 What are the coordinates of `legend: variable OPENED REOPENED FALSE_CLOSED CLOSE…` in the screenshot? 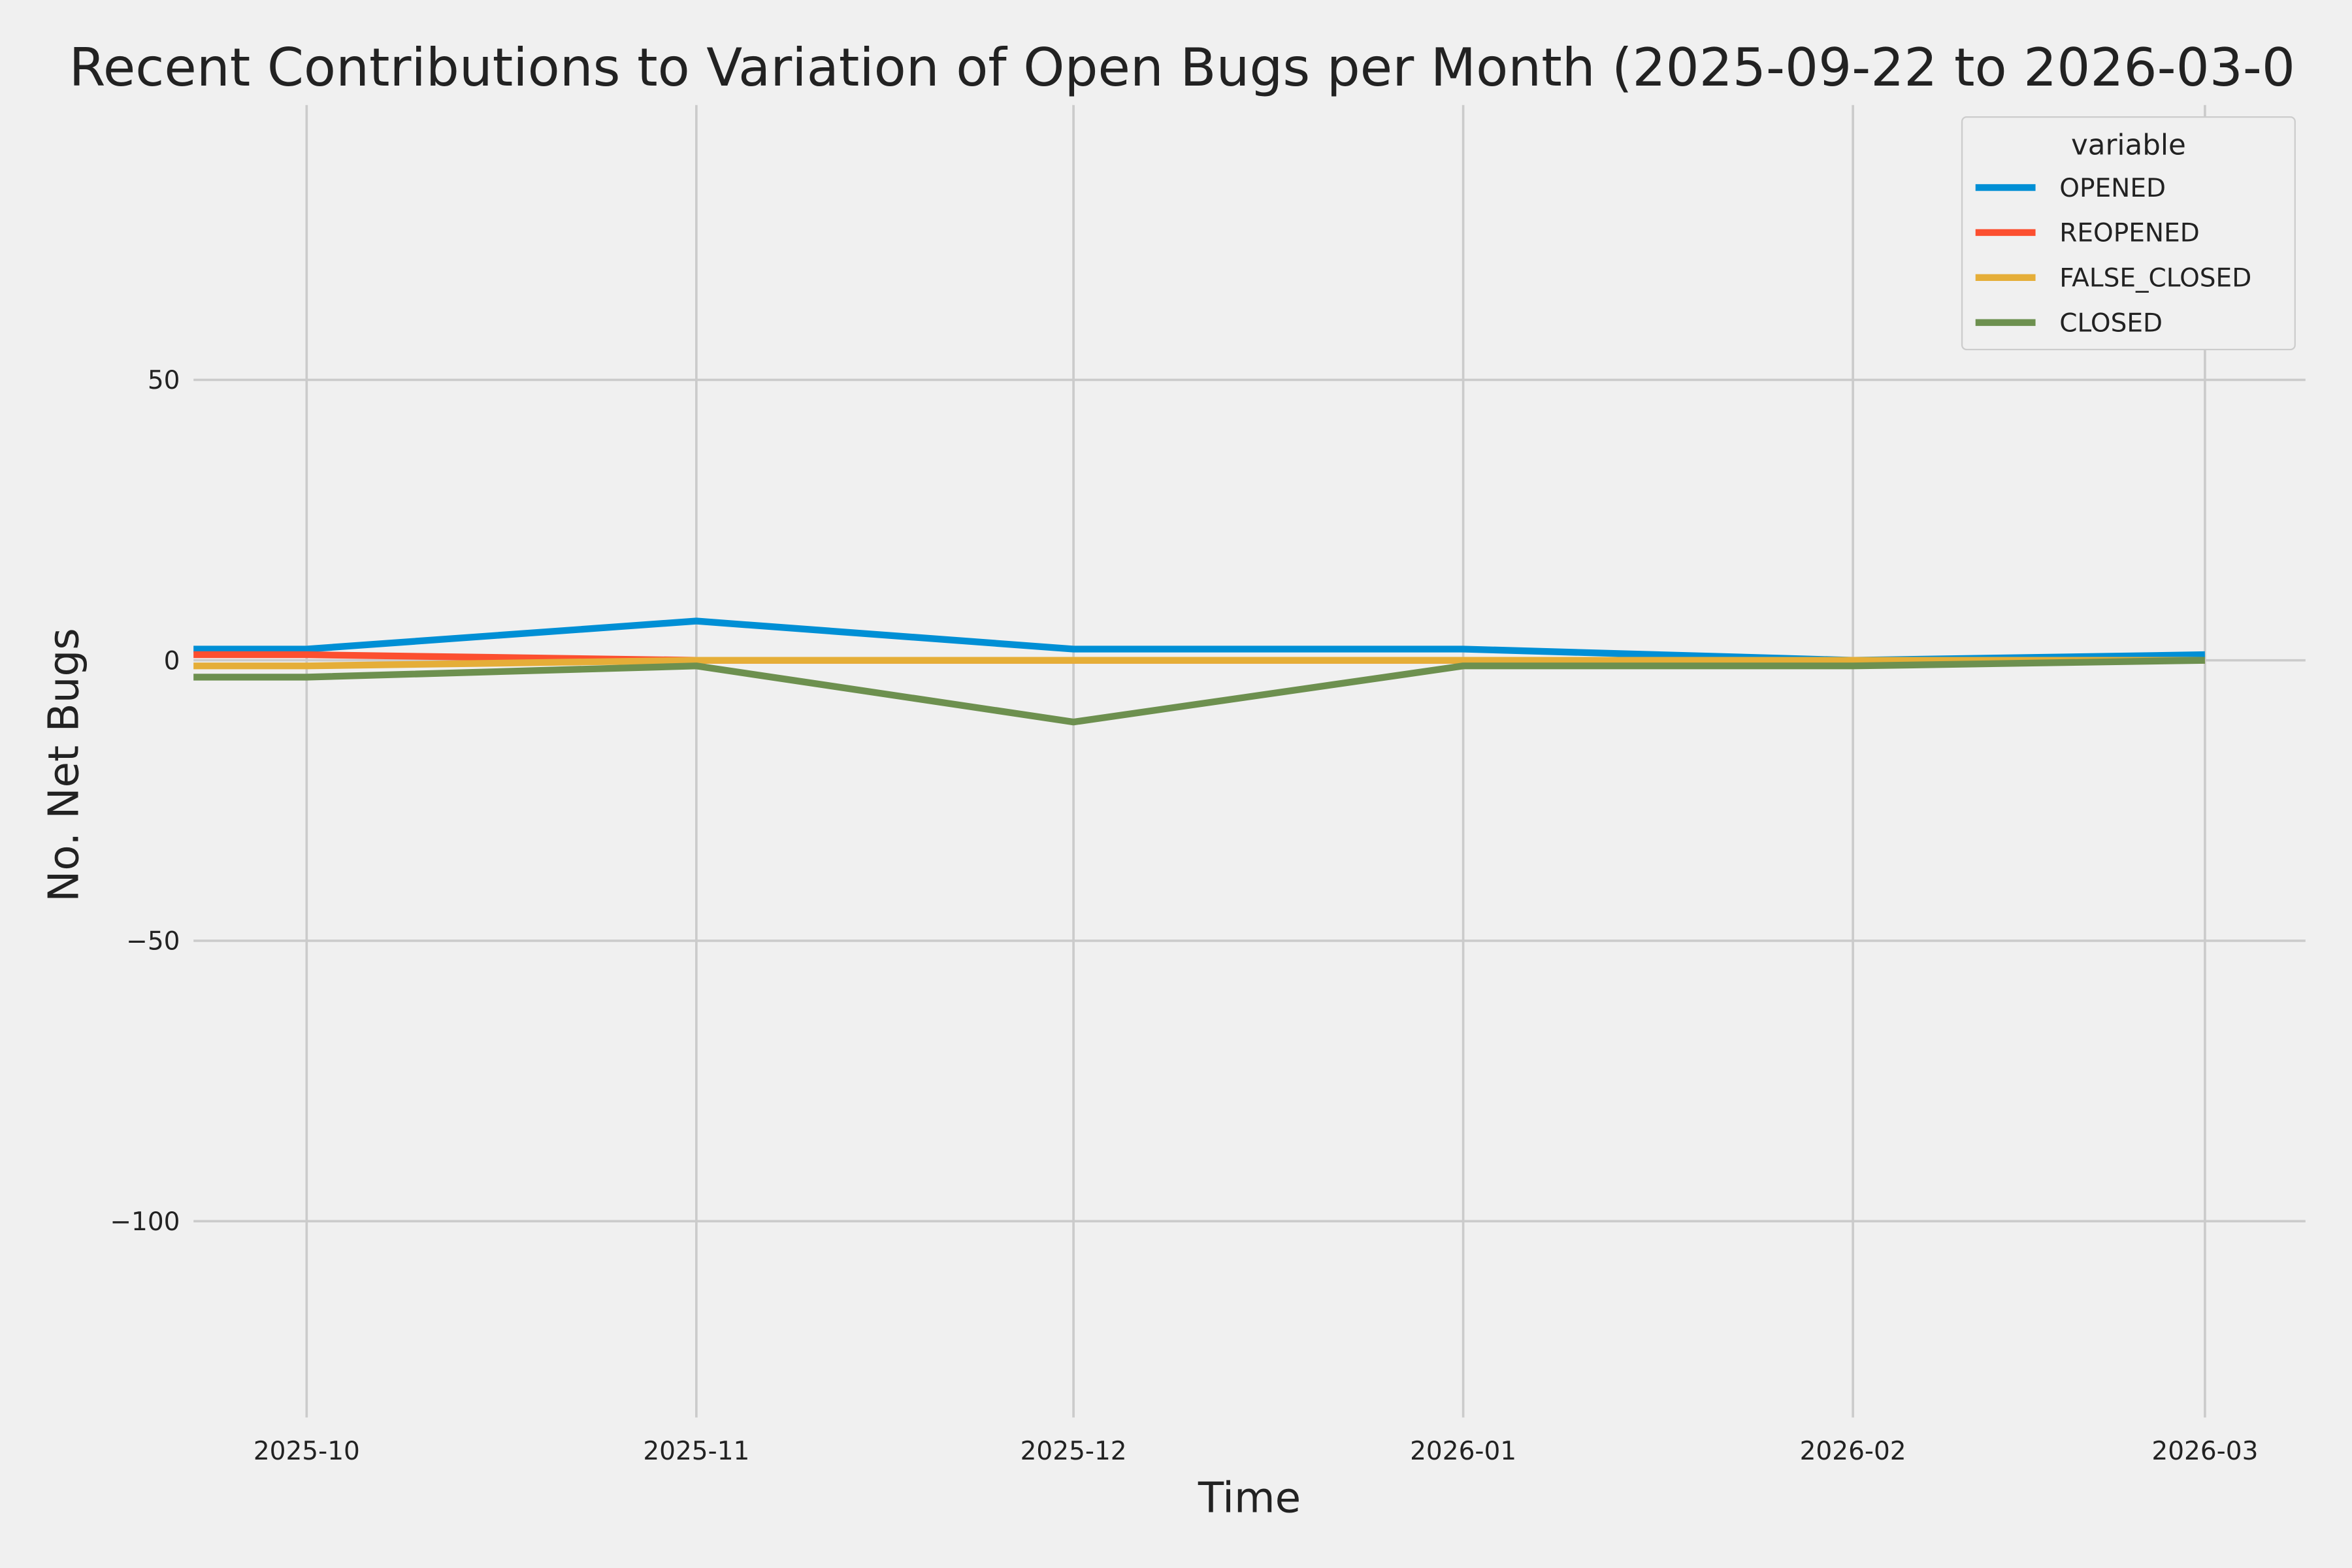 It's located at (2128, 233).